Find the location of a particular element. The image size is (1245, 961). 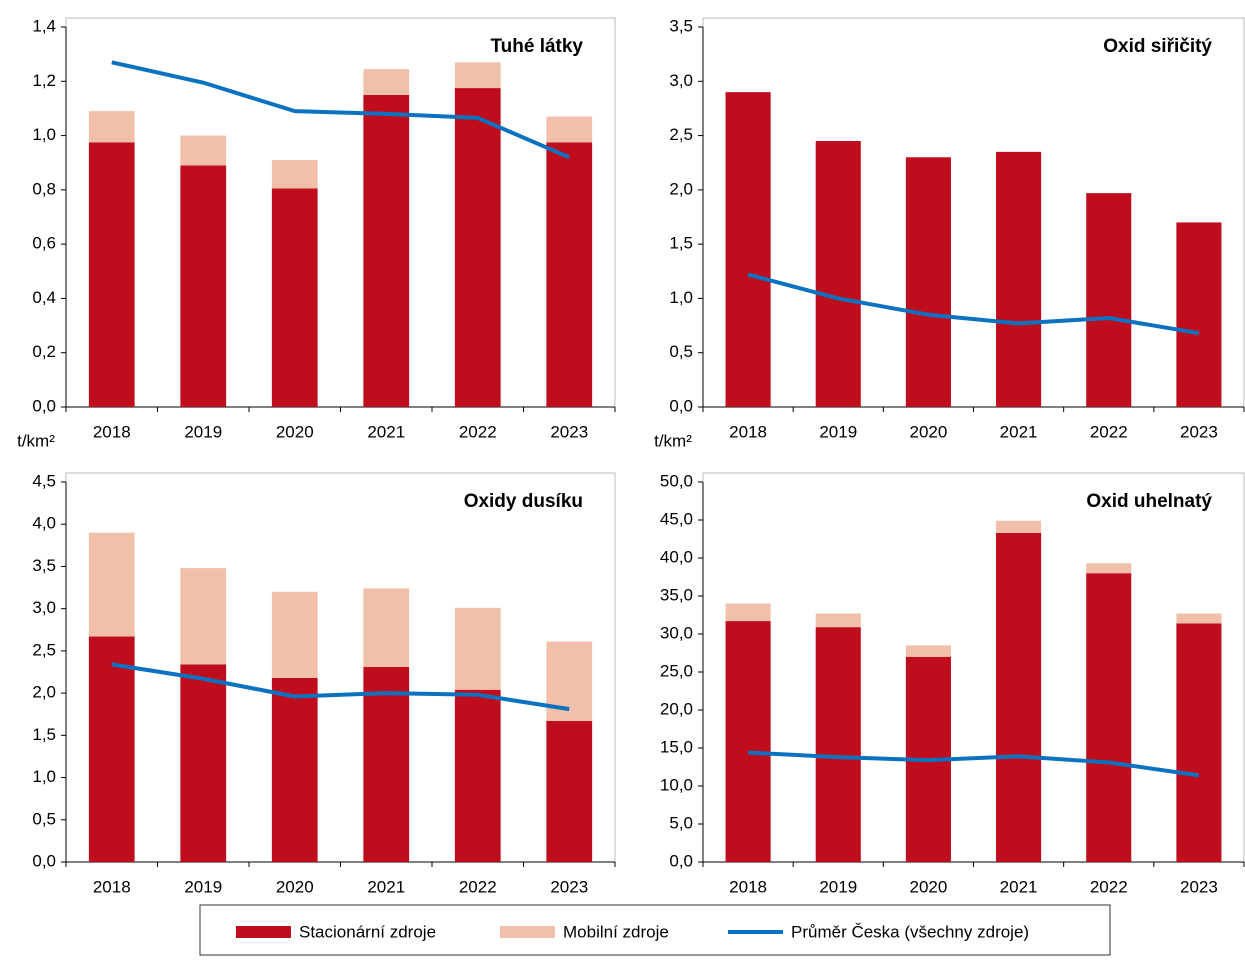

y-tick-label: 0,2 is located at coordinates (44, 351).